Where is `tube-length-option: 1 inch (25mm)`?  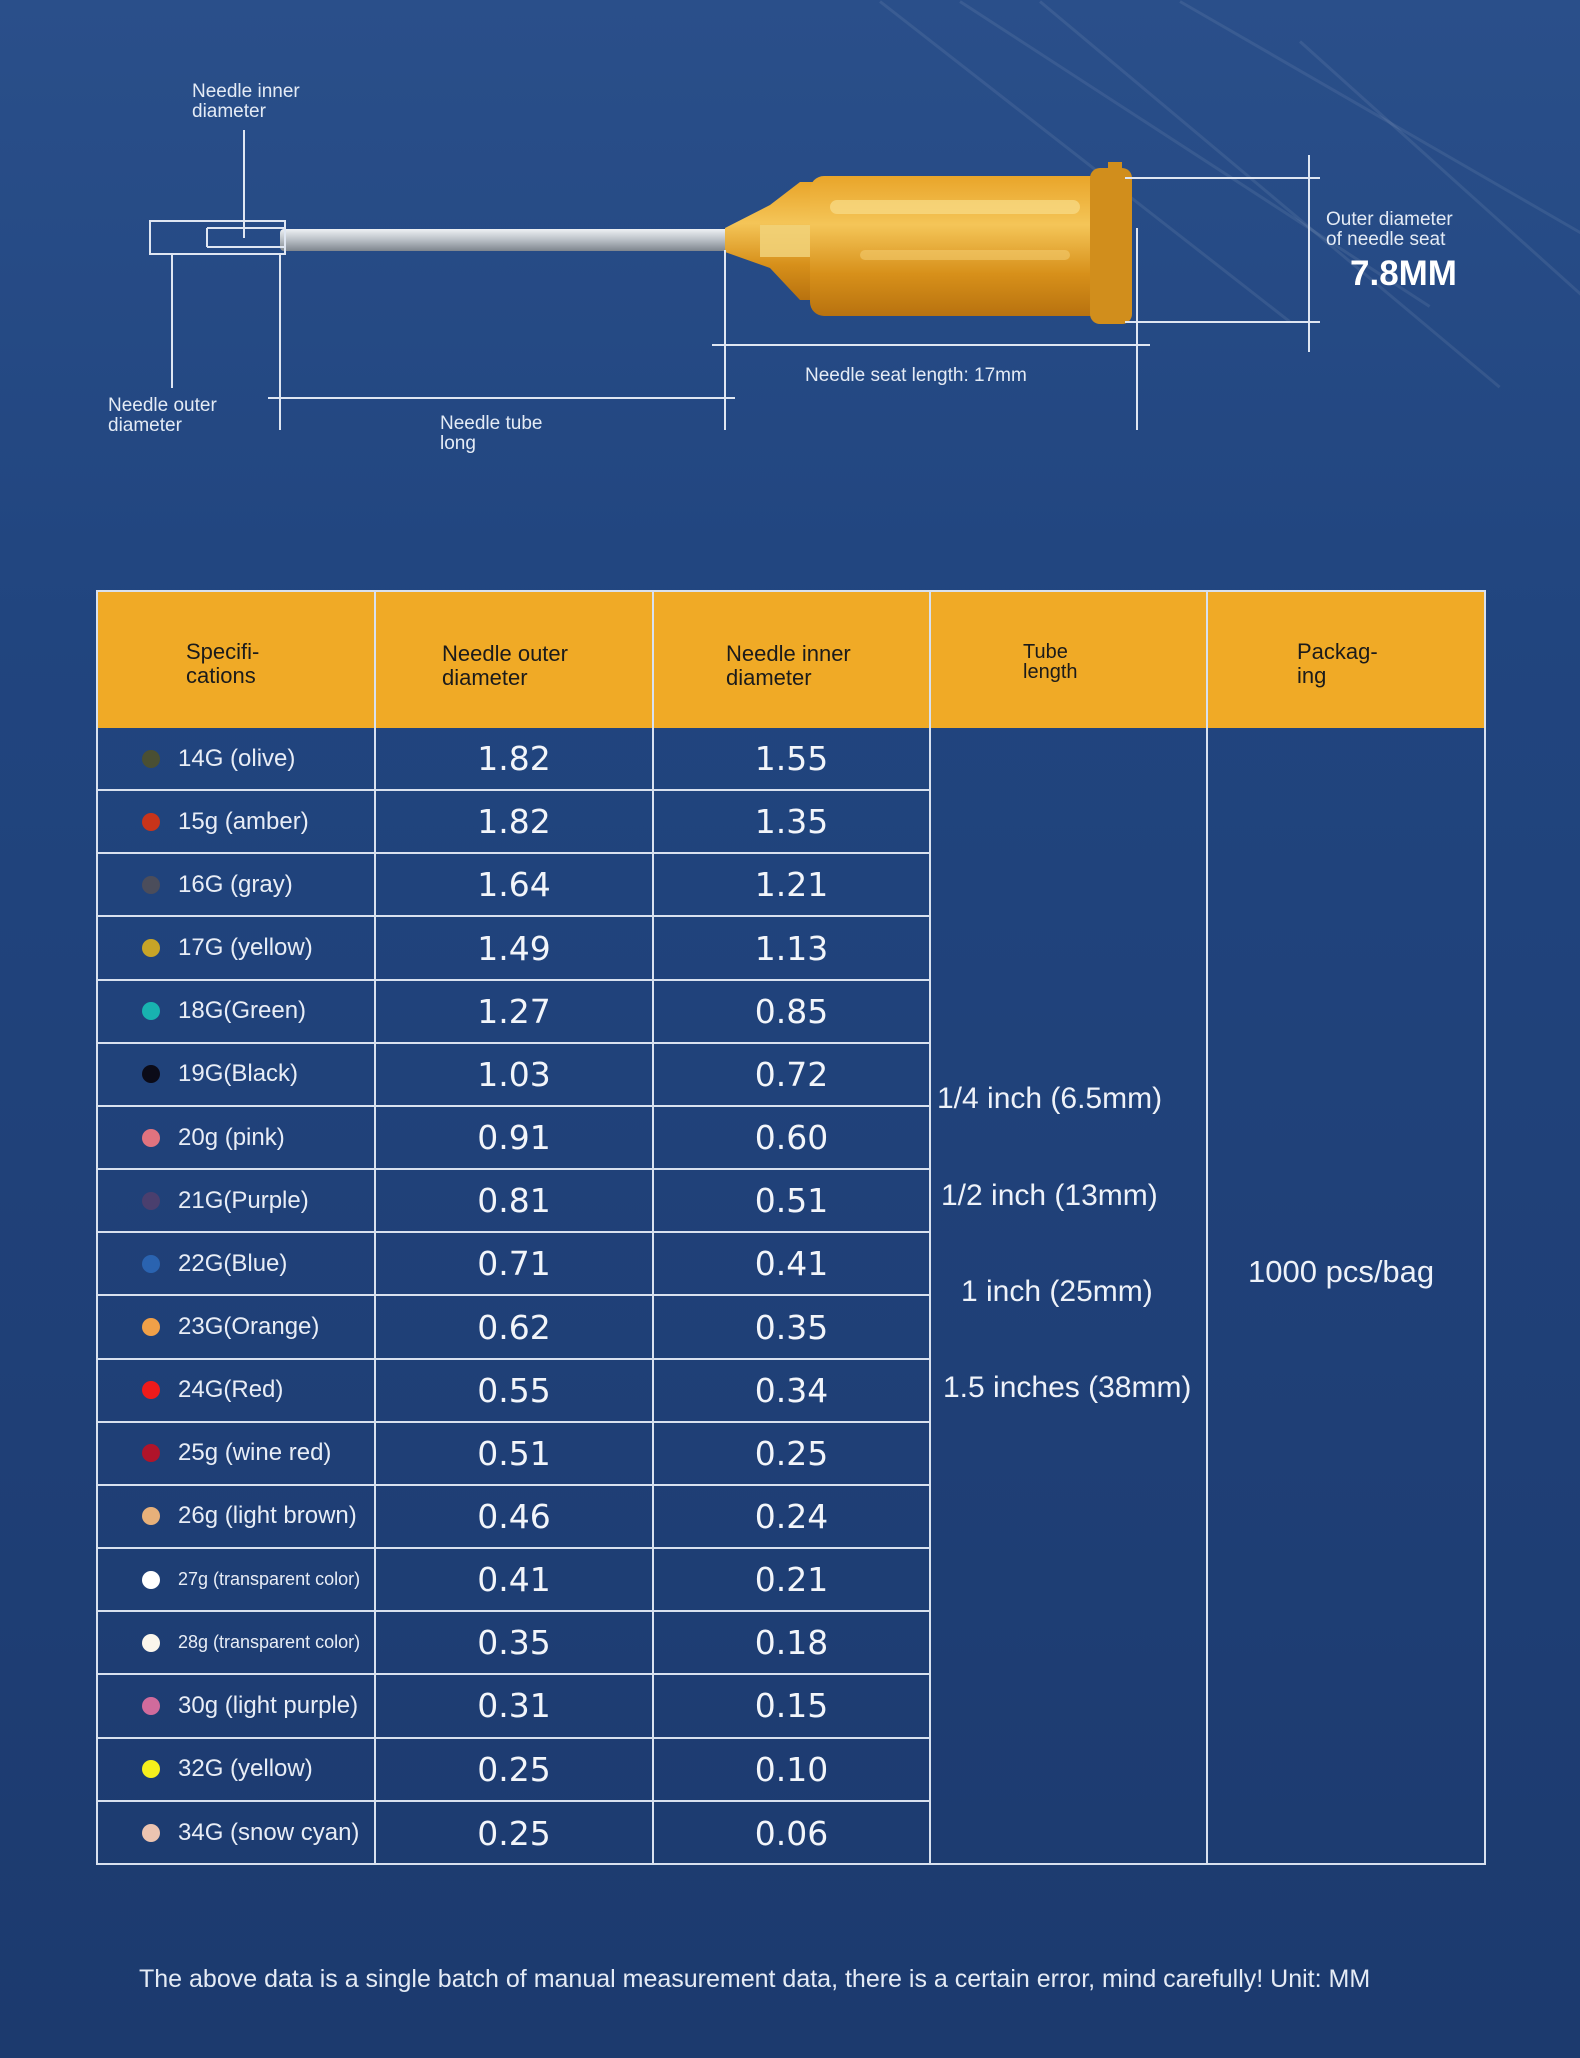
tube-length-option: 1 inch (25mm) is located at coordinates (1057, 1291).